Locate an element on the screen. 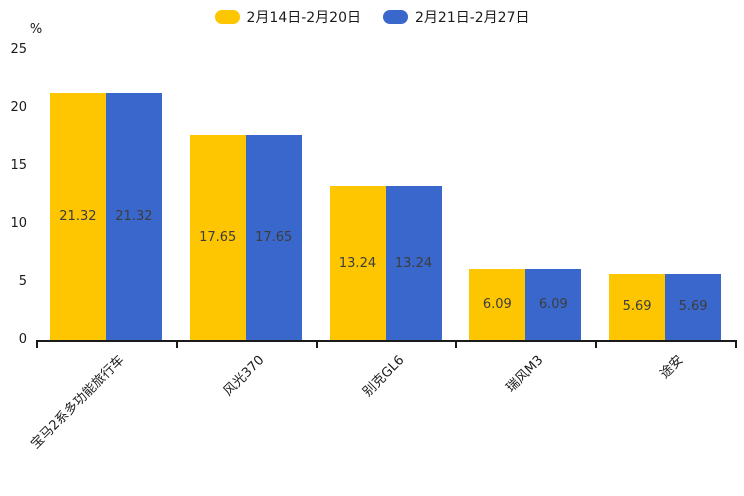 Image resolution: width=744 pixels, height=496 pixels. legend-item-series-2: 2月21日-2月27日 is located at coordinates (456, 17).